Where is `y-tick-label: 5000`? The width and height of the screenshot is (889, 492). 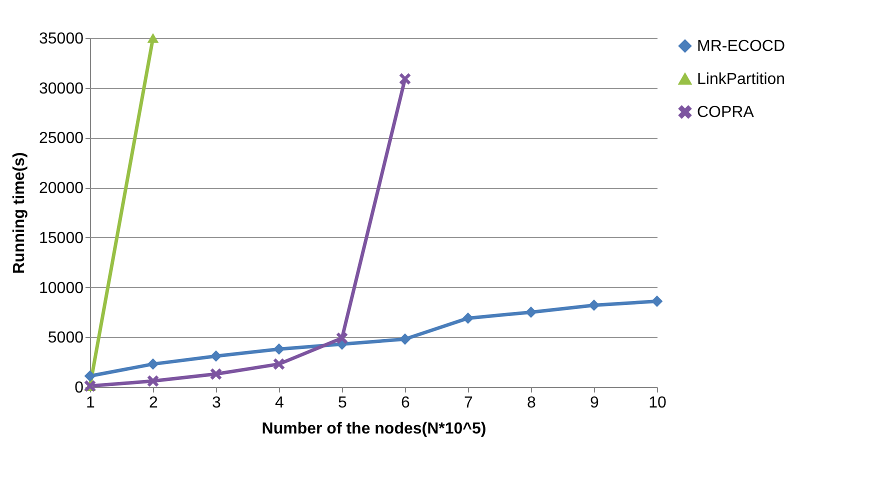 y-tick-label: 5000 is located at coordinates (66, 338).